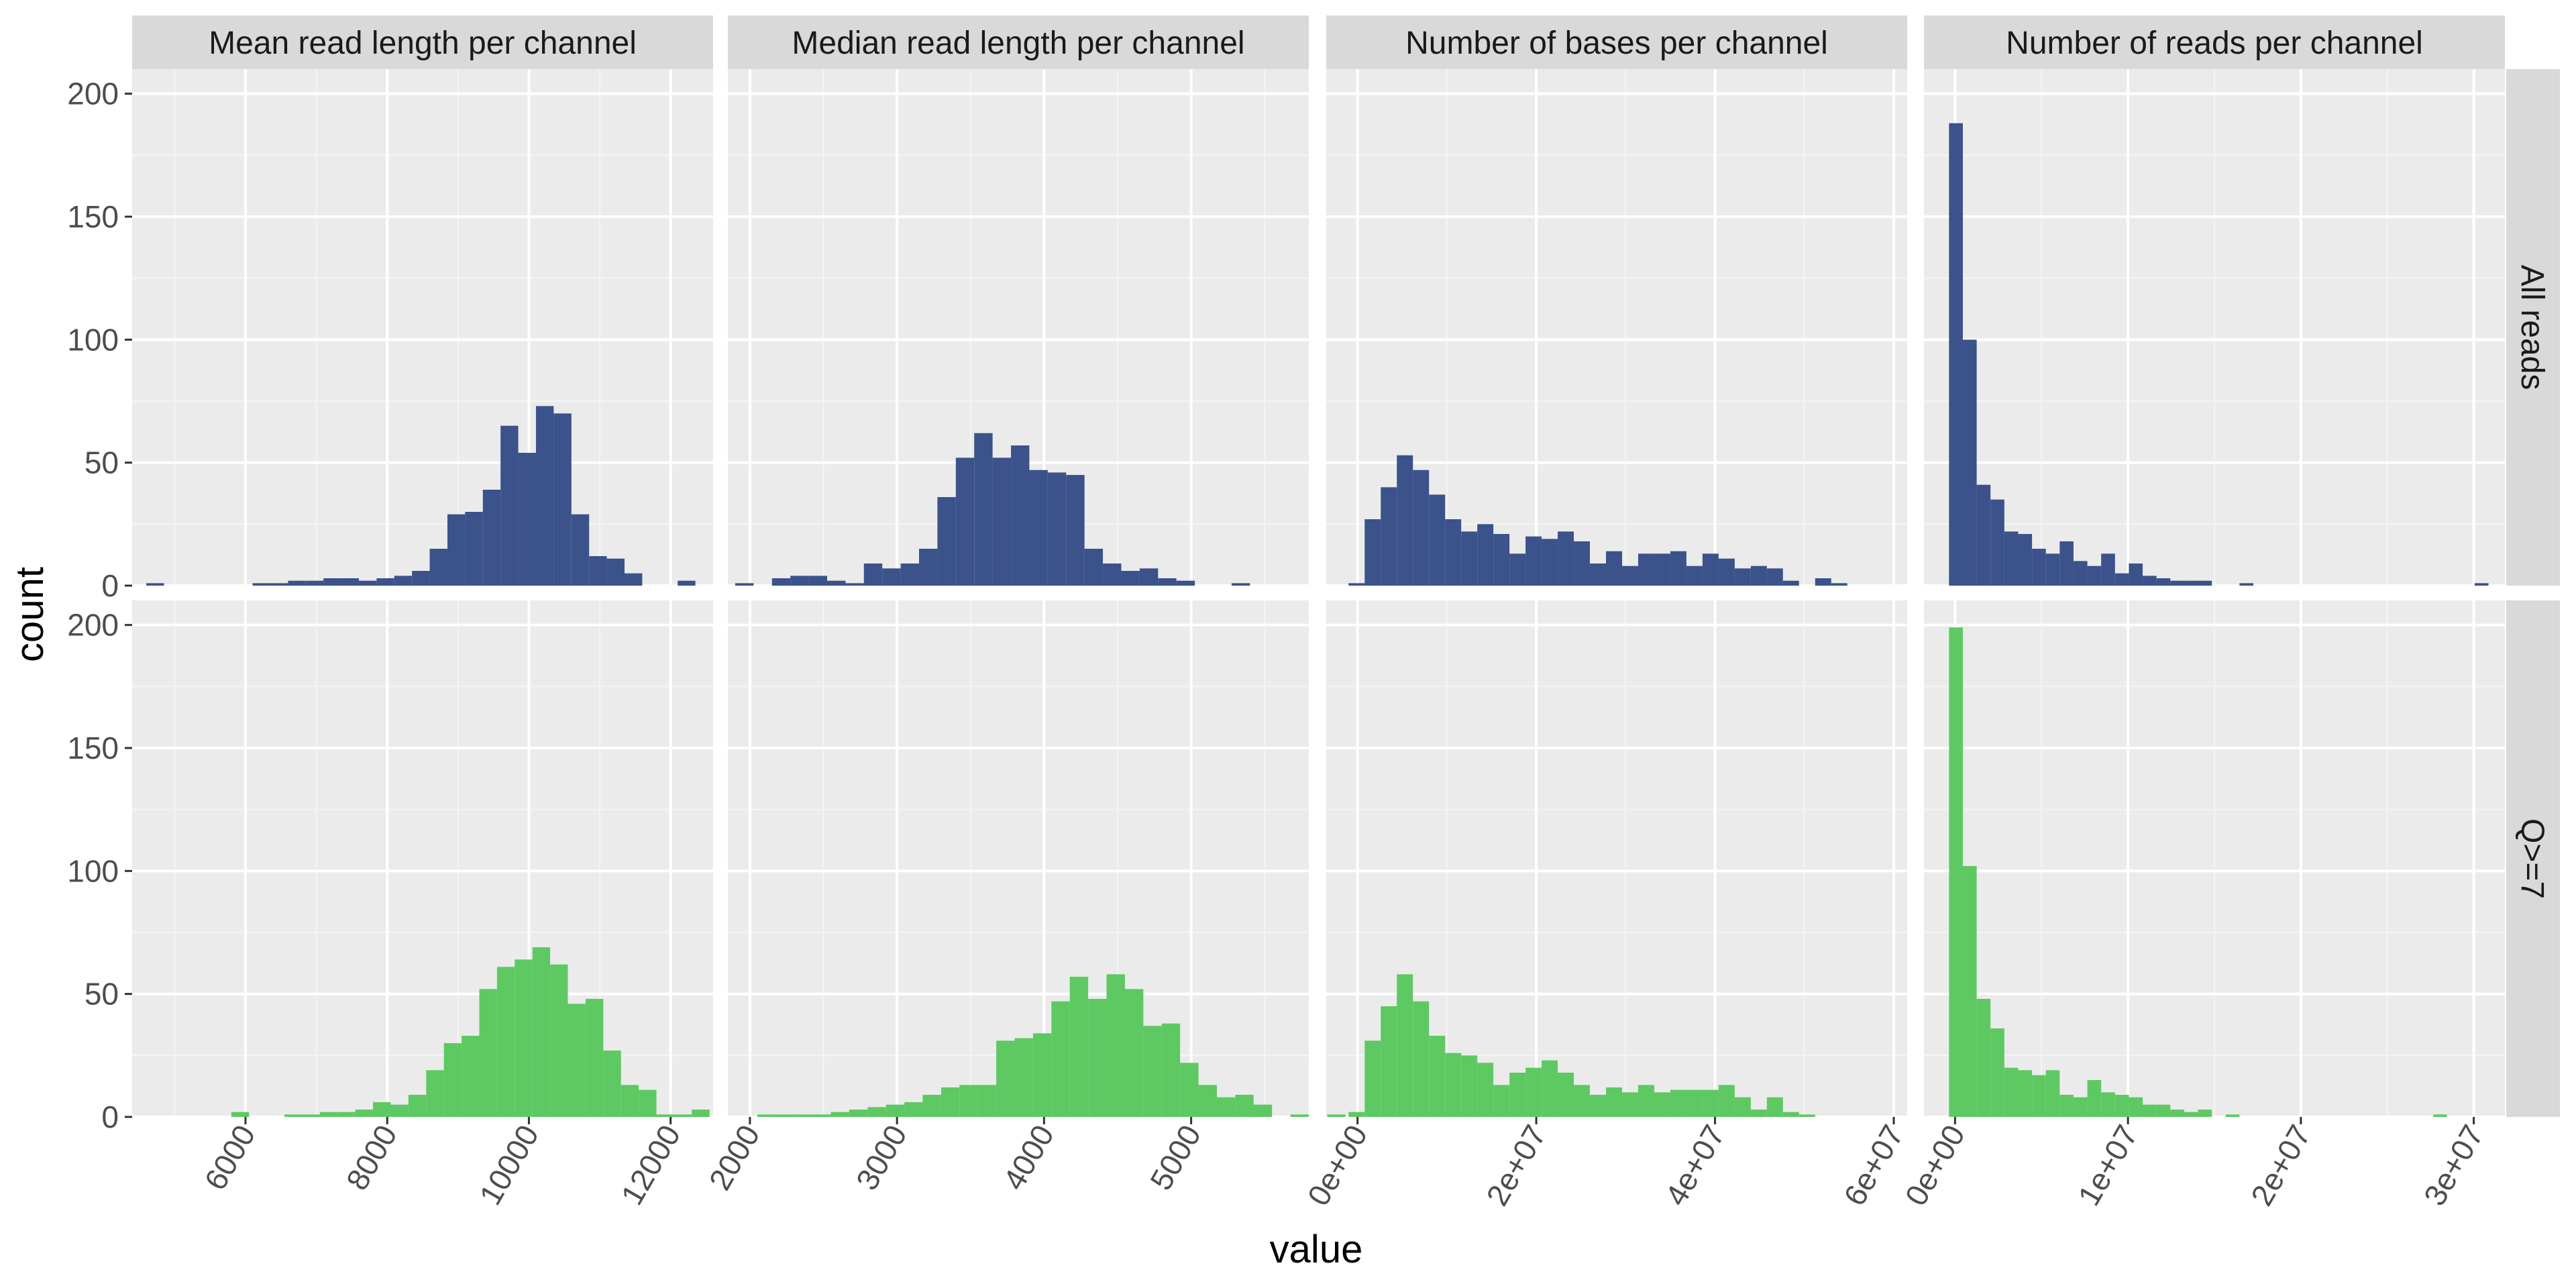 The height and width of the screenshot is (1288, 2576). Describe the element at coordinates (93, 748) in the screenshot. I see `y-tick-label: 150` at that location.